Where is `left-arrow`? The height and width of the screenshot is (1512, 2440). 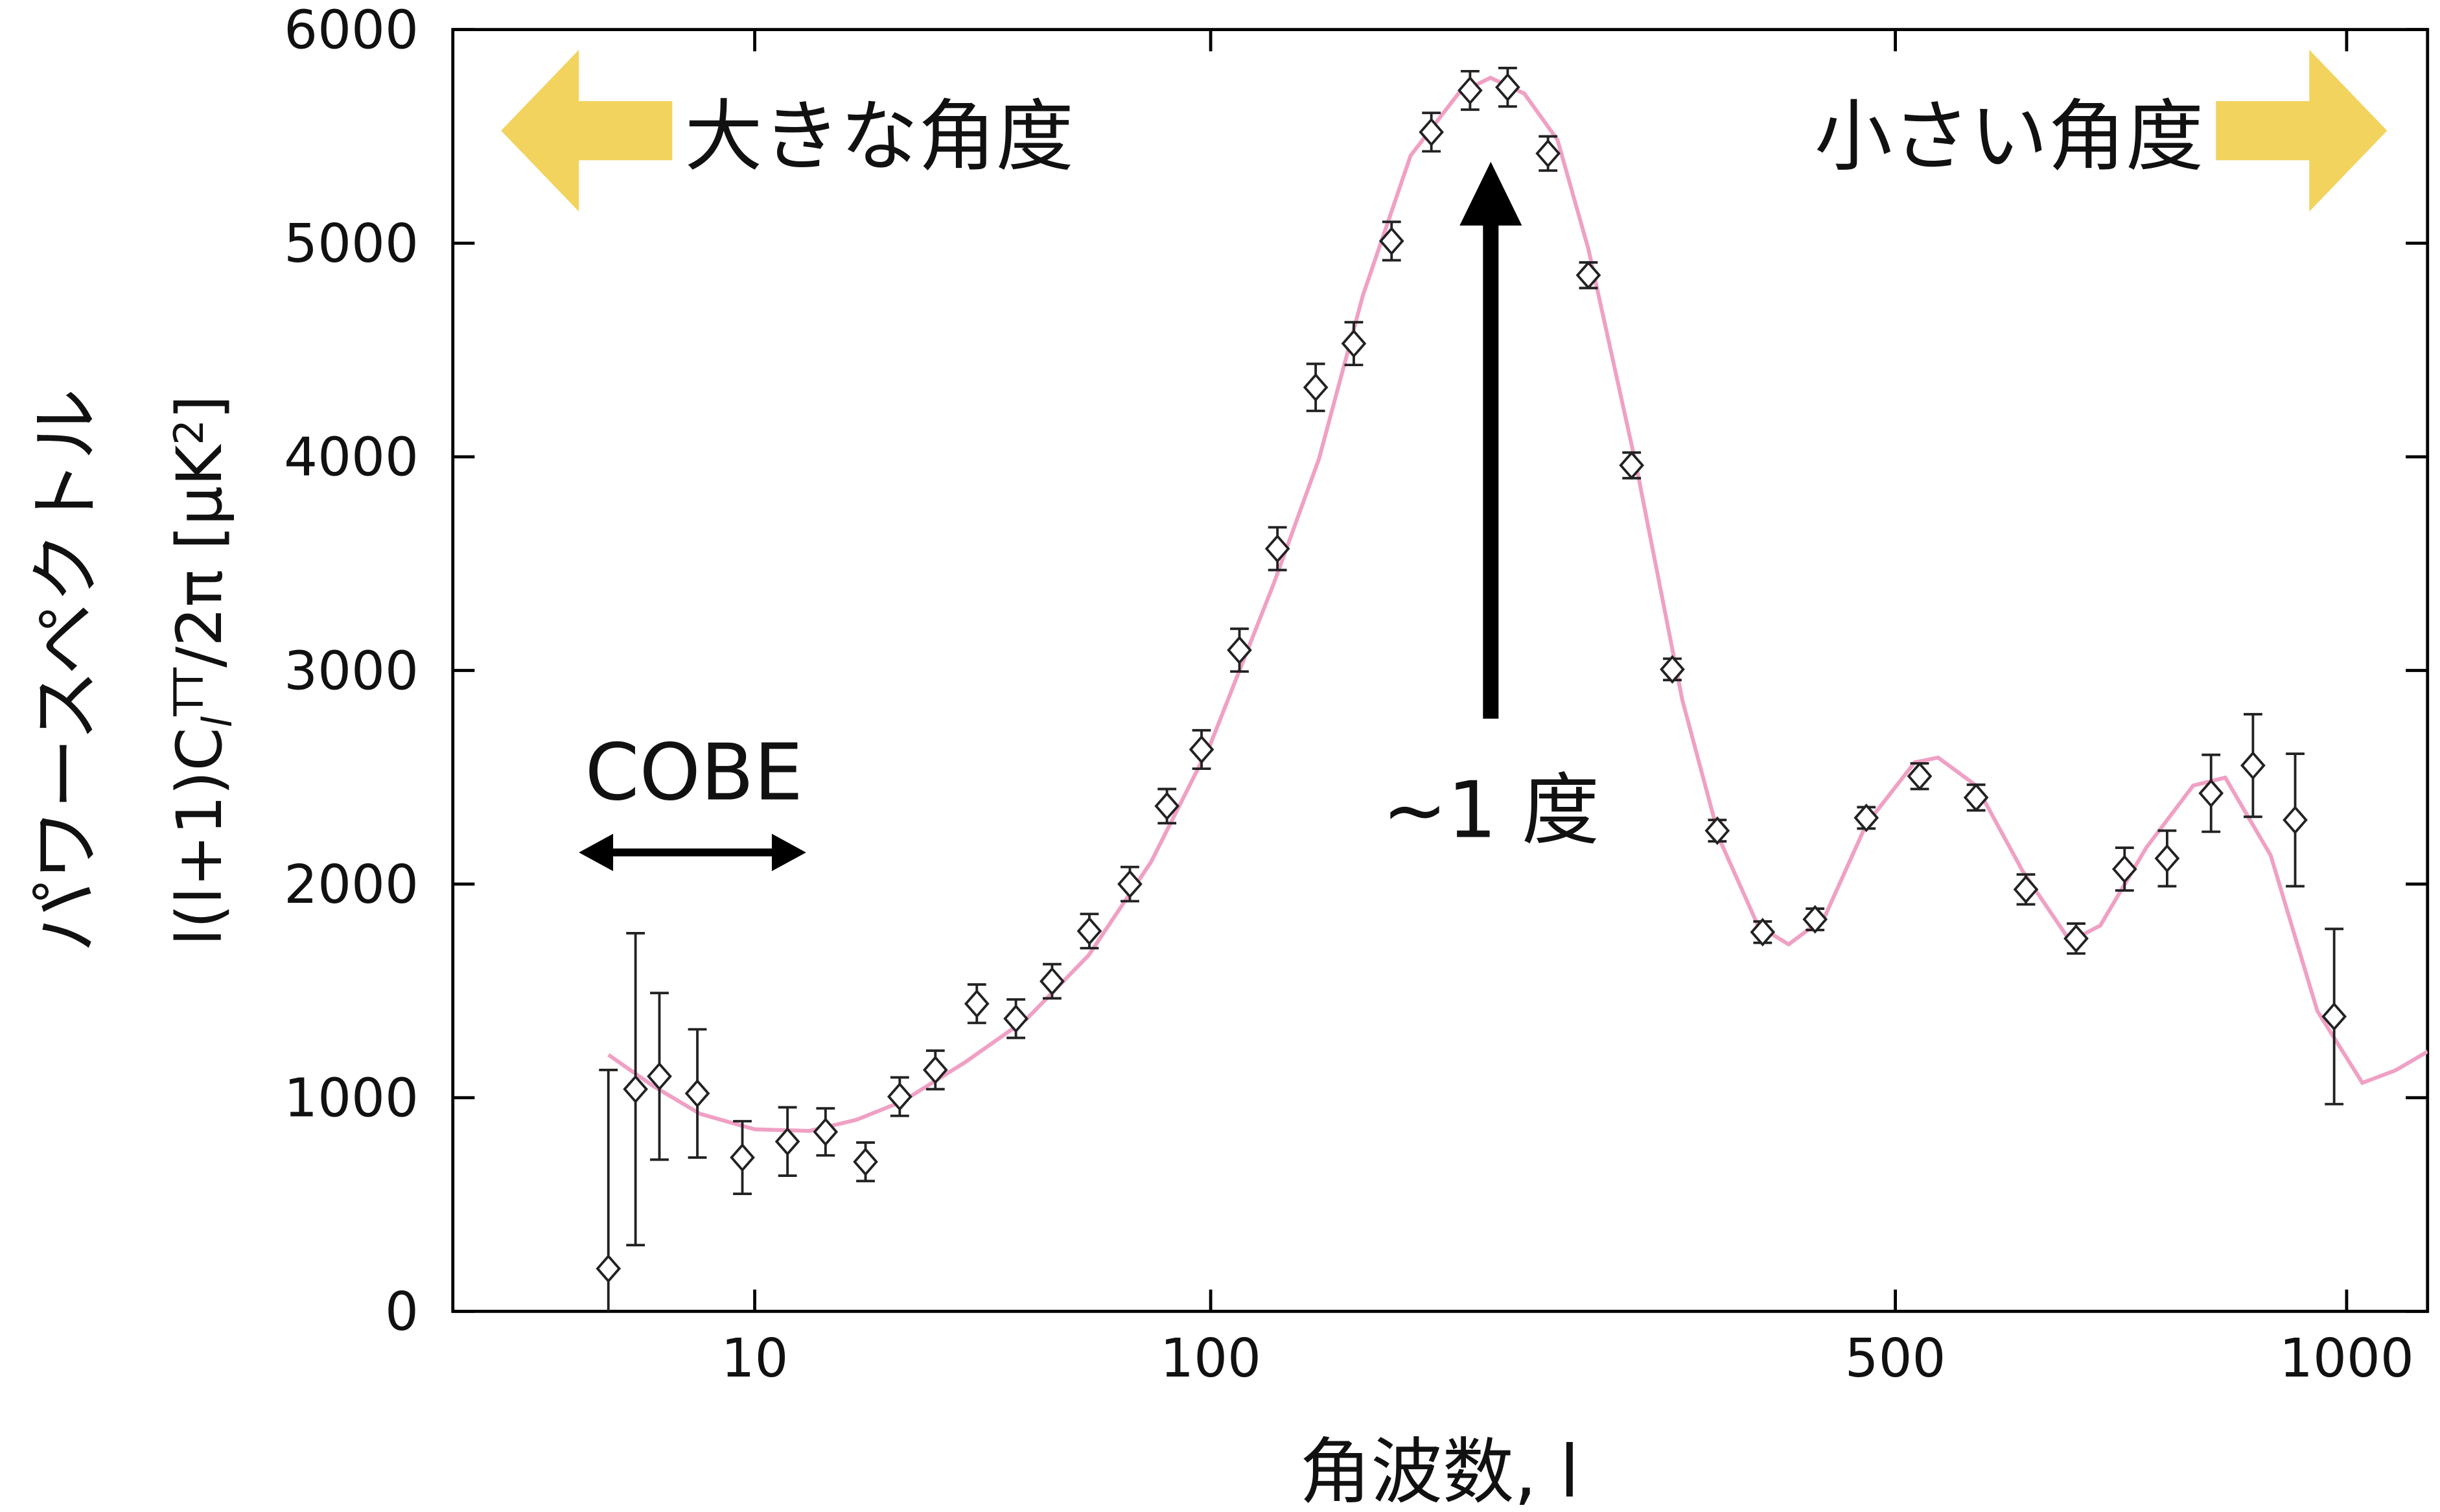 left-arrow is located at coordinates (587, 130).